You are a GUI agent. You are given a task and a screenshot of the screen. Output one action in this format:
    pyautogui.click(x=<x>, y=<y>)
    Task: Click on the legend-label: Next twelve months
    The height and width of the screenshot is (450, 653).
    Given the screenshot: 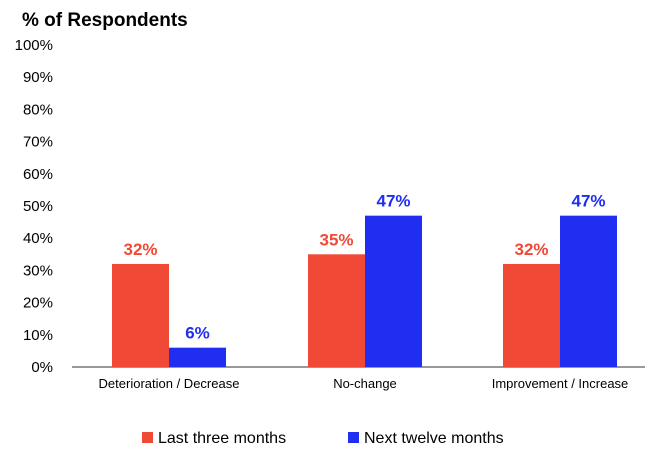 What is the action you would take?
    pyautogui.click(x=434, y=438)
    